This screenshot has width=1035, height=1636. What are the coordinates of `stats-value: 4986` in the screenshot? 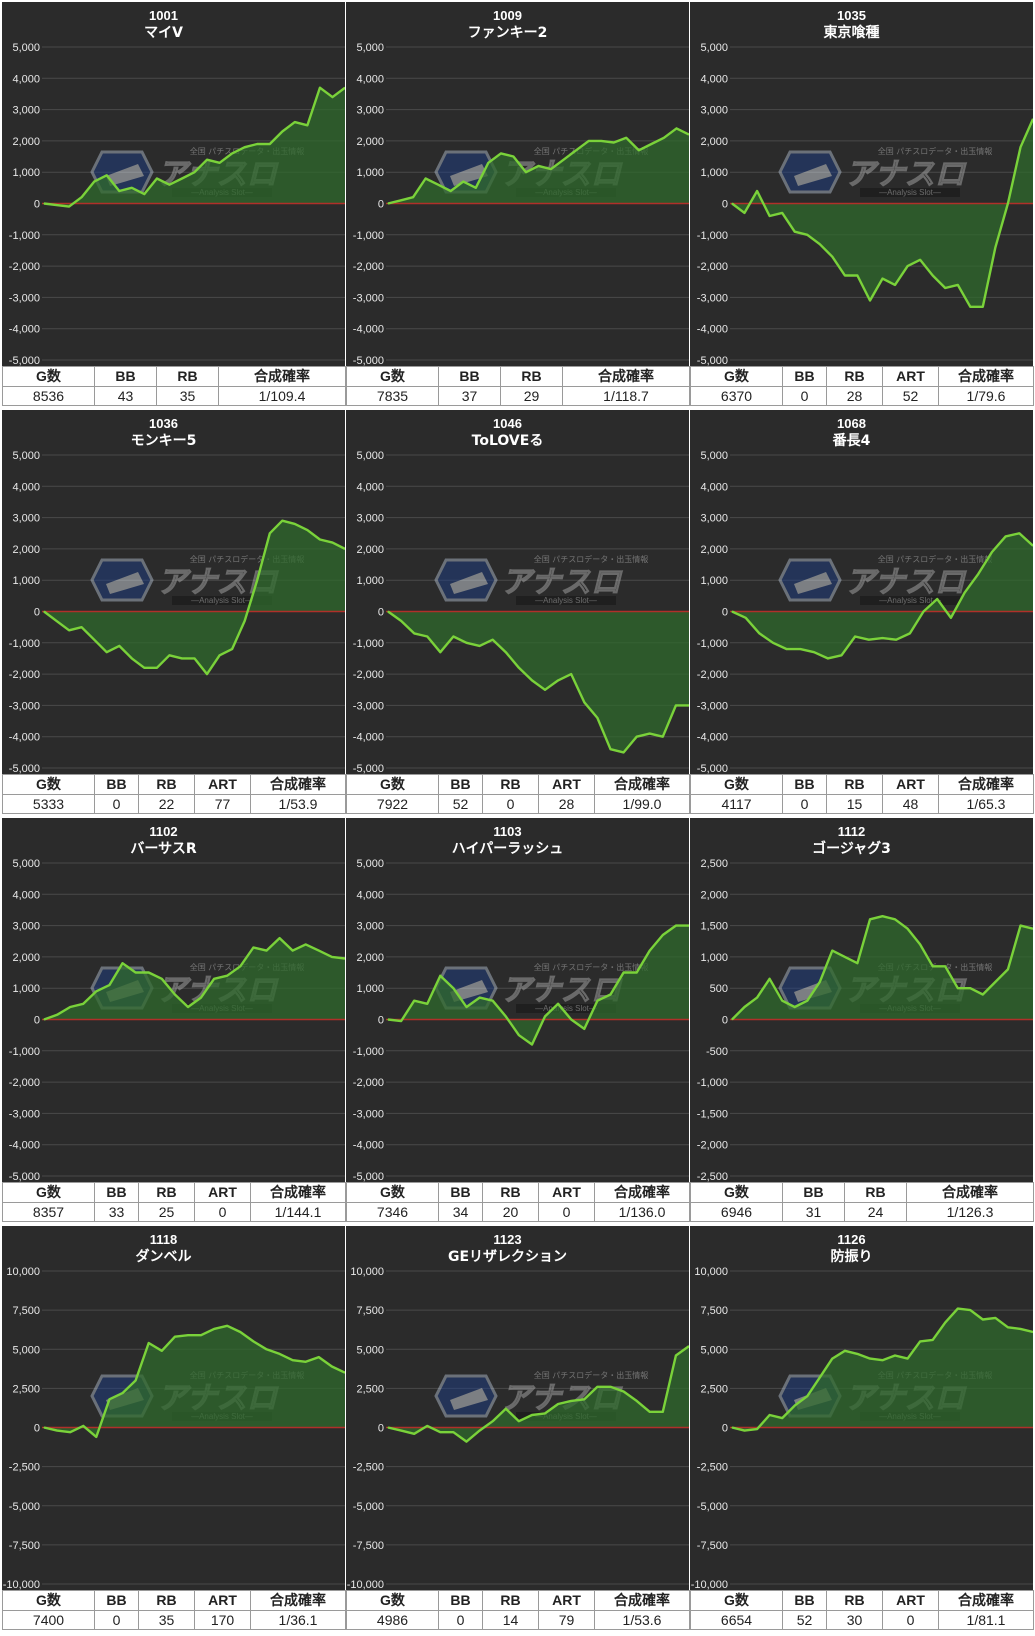 It's located at (392, 1620).